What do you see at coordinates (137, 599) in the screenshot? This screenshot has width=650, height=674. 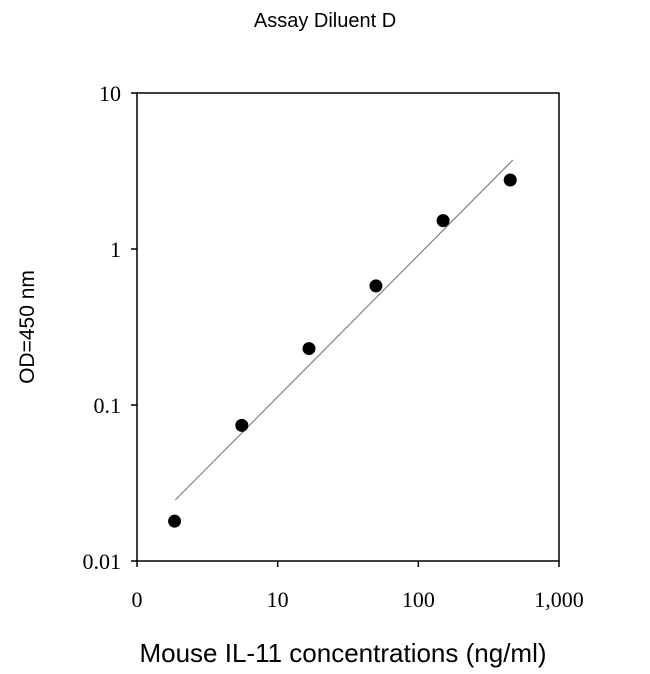 I see `x-tick-label: 0` at bounding box center [137, 599].